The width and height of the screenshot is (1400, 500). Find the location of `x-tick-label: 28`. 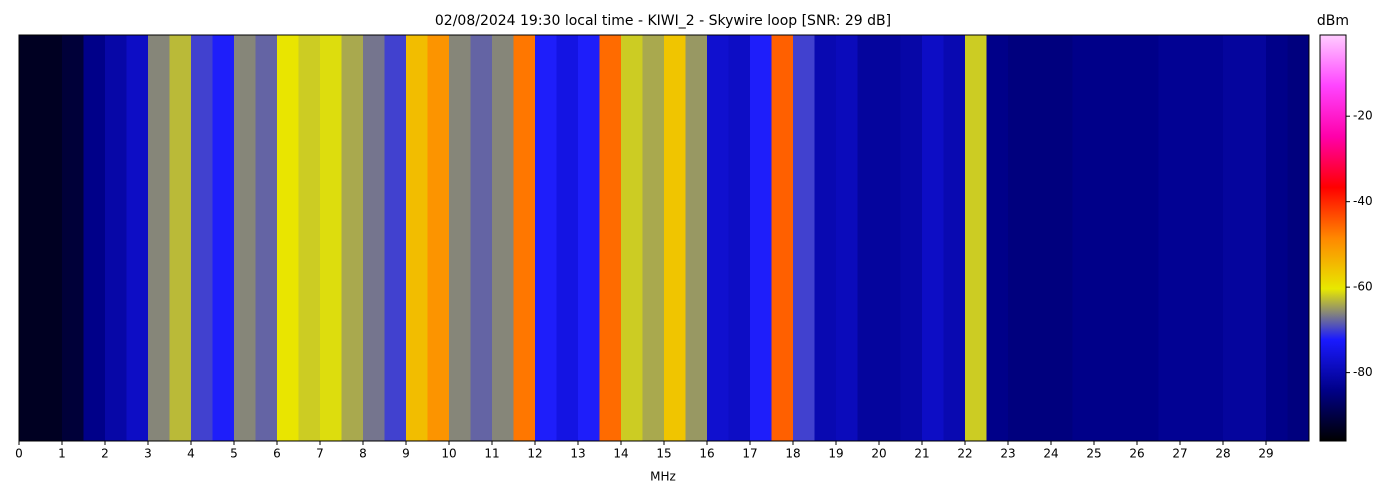

x-tick-label: 28 is located at coordinates (1222, 454).